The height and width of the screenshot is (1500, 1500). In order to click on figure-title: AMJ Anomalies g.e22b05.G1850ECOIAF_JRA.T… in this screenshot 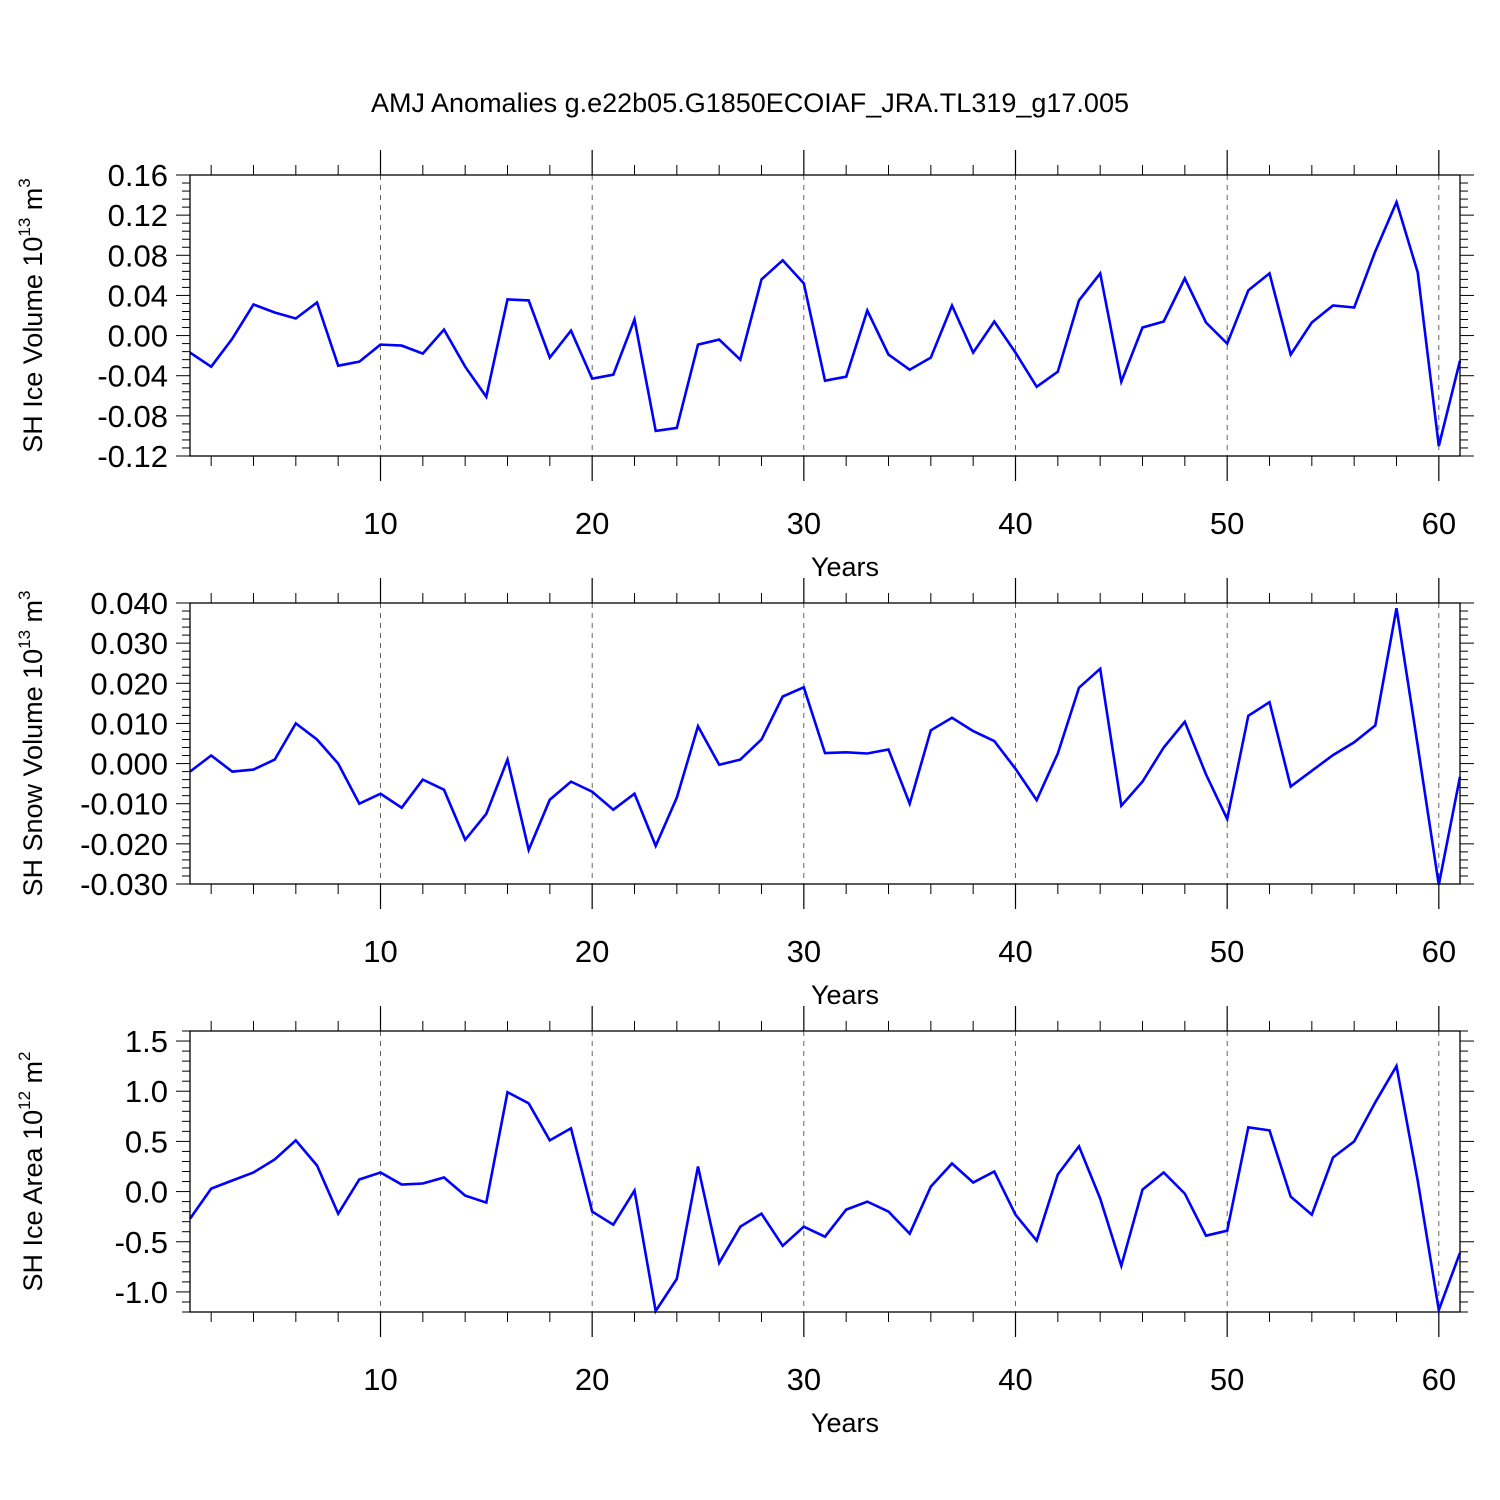, I will do `click(750, 103)`.